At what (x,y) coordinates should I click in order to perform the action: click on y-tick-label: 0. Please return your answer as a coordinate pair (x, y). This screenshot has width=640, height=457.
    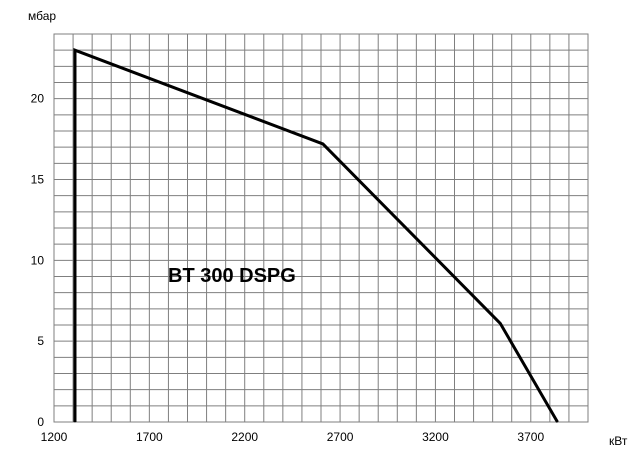
    Looking at the image, I should click on (40, 422).